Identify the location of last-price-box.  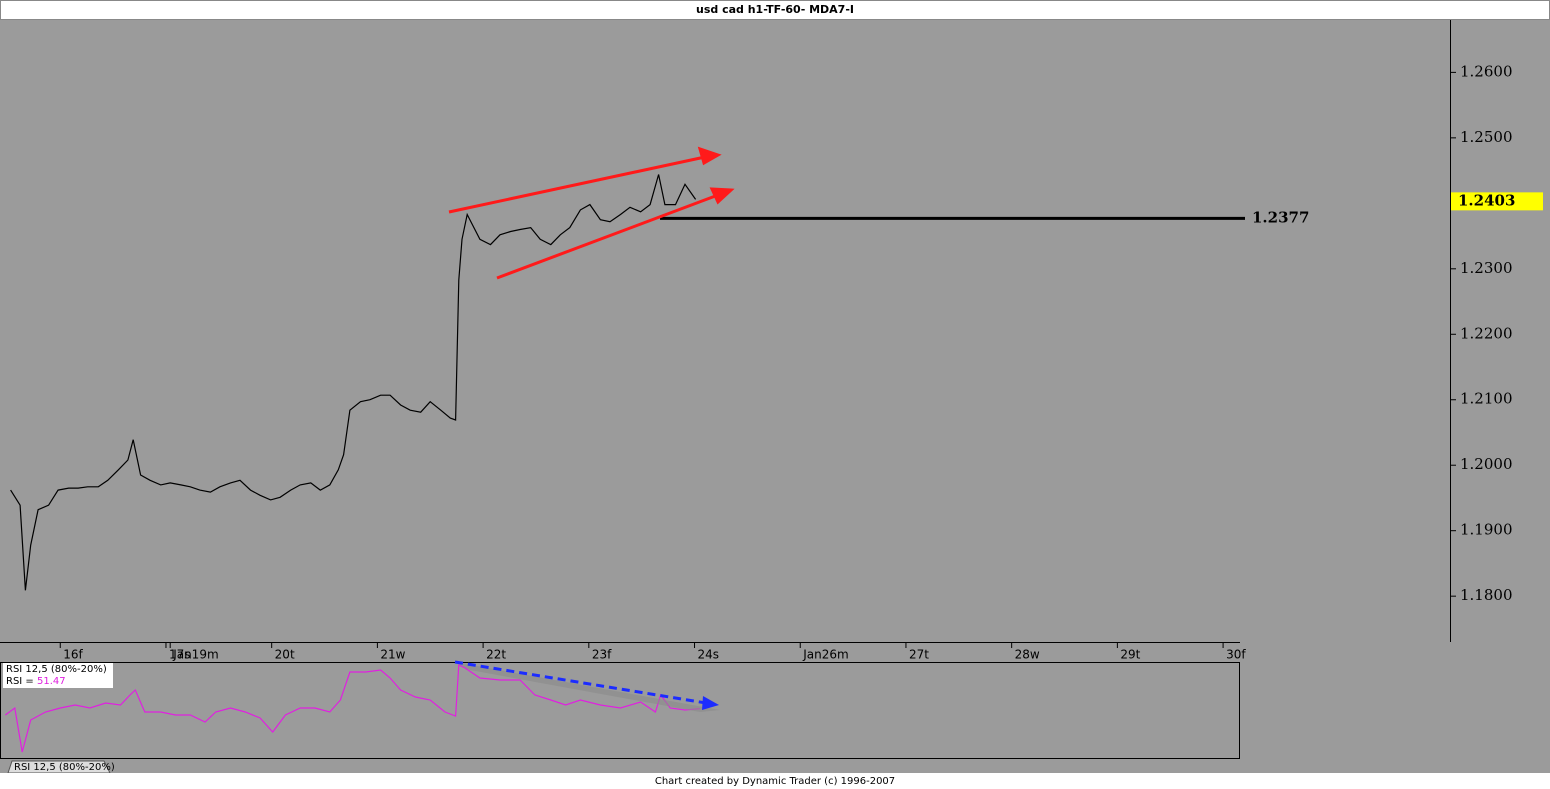
(1497, 201).